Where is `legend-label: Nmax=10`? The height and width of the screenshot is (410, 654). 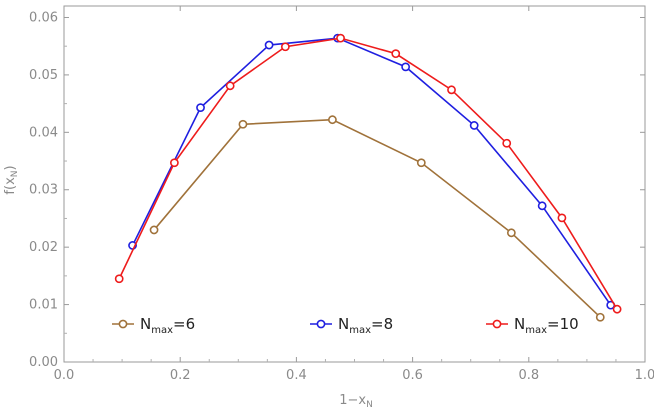
legend-label: Nmax=10 is located at coordinates (546, 325).